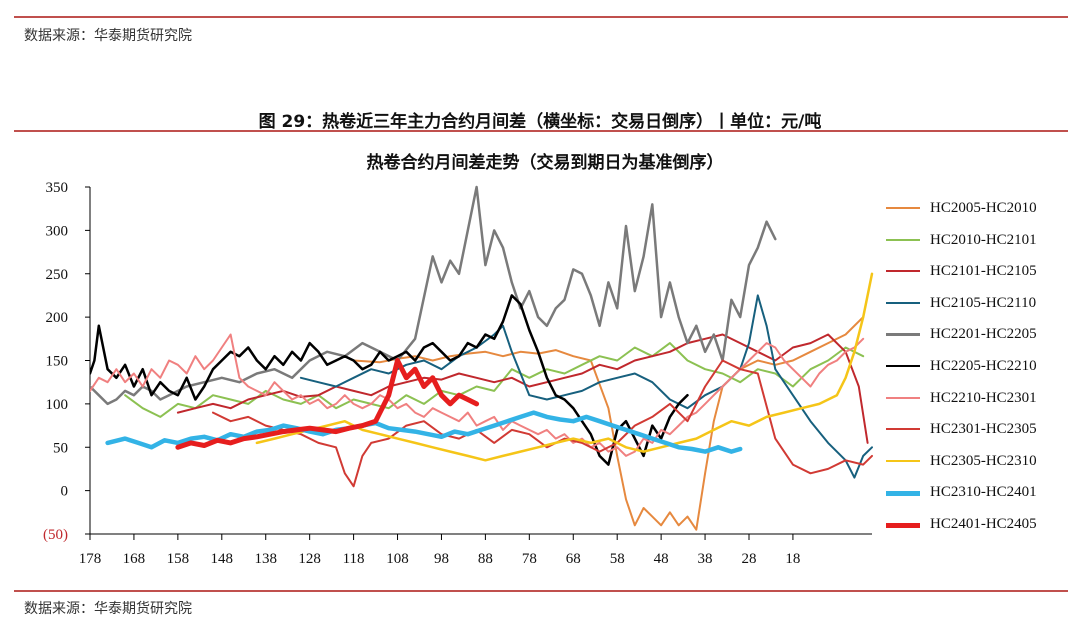 The width and height of the screenshot is (1080, 628). Describe the element at coordinates (983, 460) in the screenshot. I see `legend-label: HC2305-HC2310` at that location.